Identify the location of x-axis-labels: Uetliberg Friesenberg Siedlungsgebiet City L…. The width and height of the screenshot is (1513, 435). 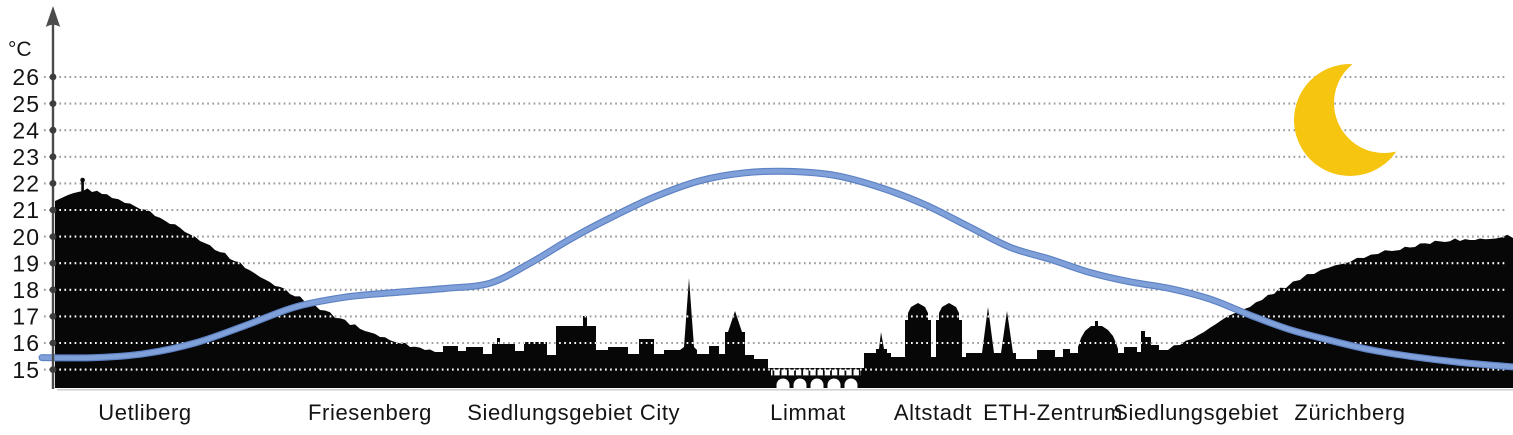
(751, 412).